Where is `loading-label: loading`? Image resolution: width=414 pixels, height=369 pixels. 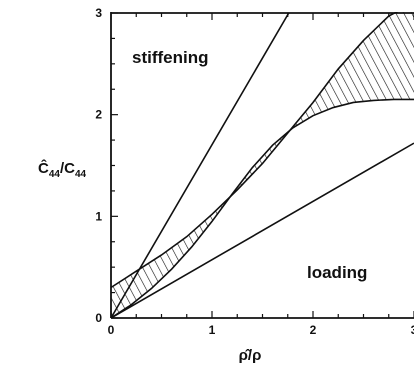 loading-label: loading is located at coordinates (337, 272).